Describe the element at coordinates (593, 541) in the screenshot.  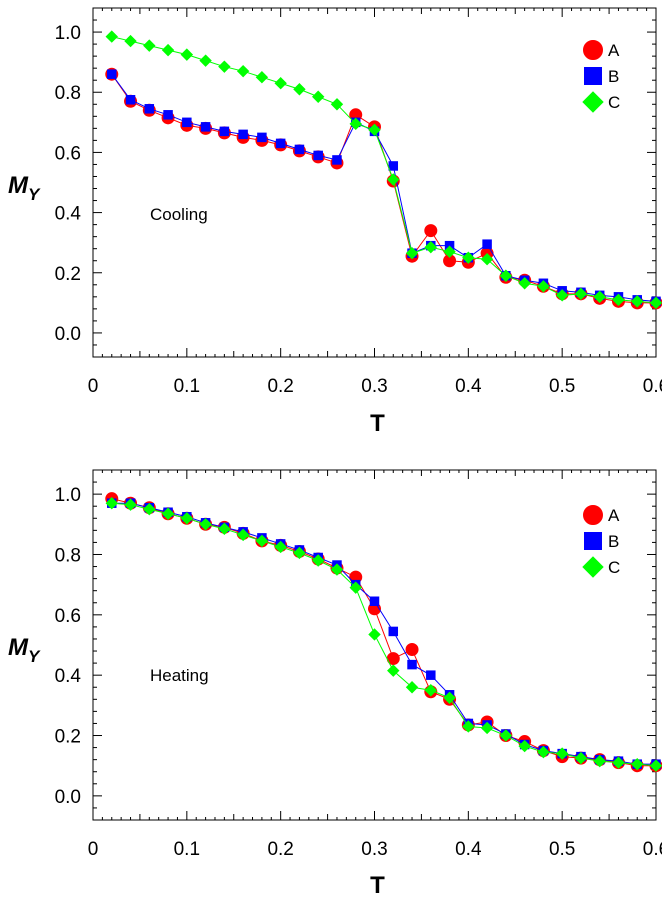
I see `legend-marker-B` at that location.